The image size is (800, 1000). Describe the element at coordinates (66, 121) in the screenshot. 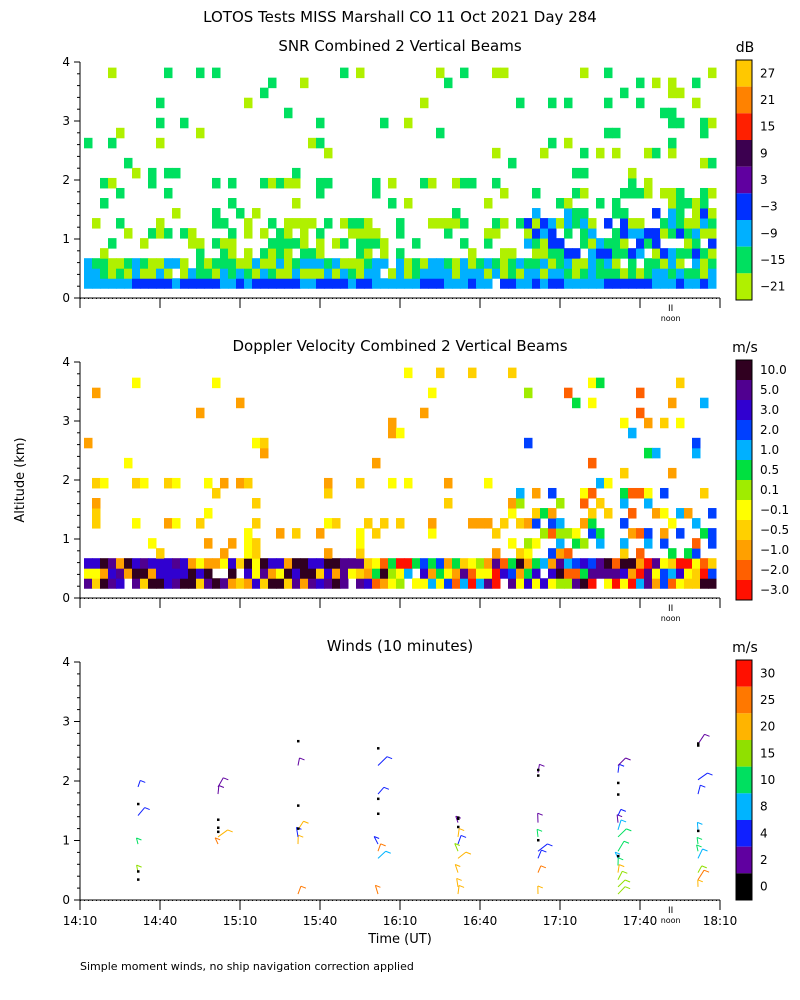

I see `snr-ytick-label: 3` at that location.